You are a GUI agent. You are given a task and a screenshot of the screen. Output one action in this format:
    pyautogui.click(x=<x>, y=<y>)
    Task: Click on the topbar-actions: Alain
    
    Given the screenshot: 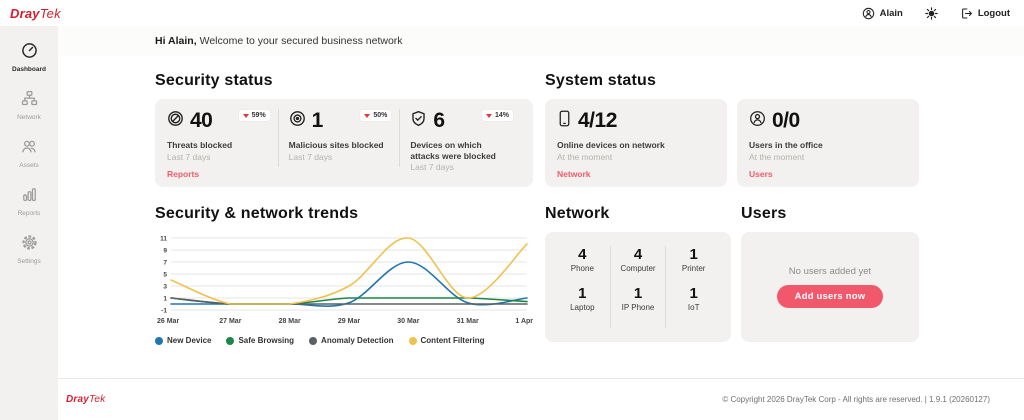 What is the action you would take?
    pyautogui.click(x=936, y=13)
    